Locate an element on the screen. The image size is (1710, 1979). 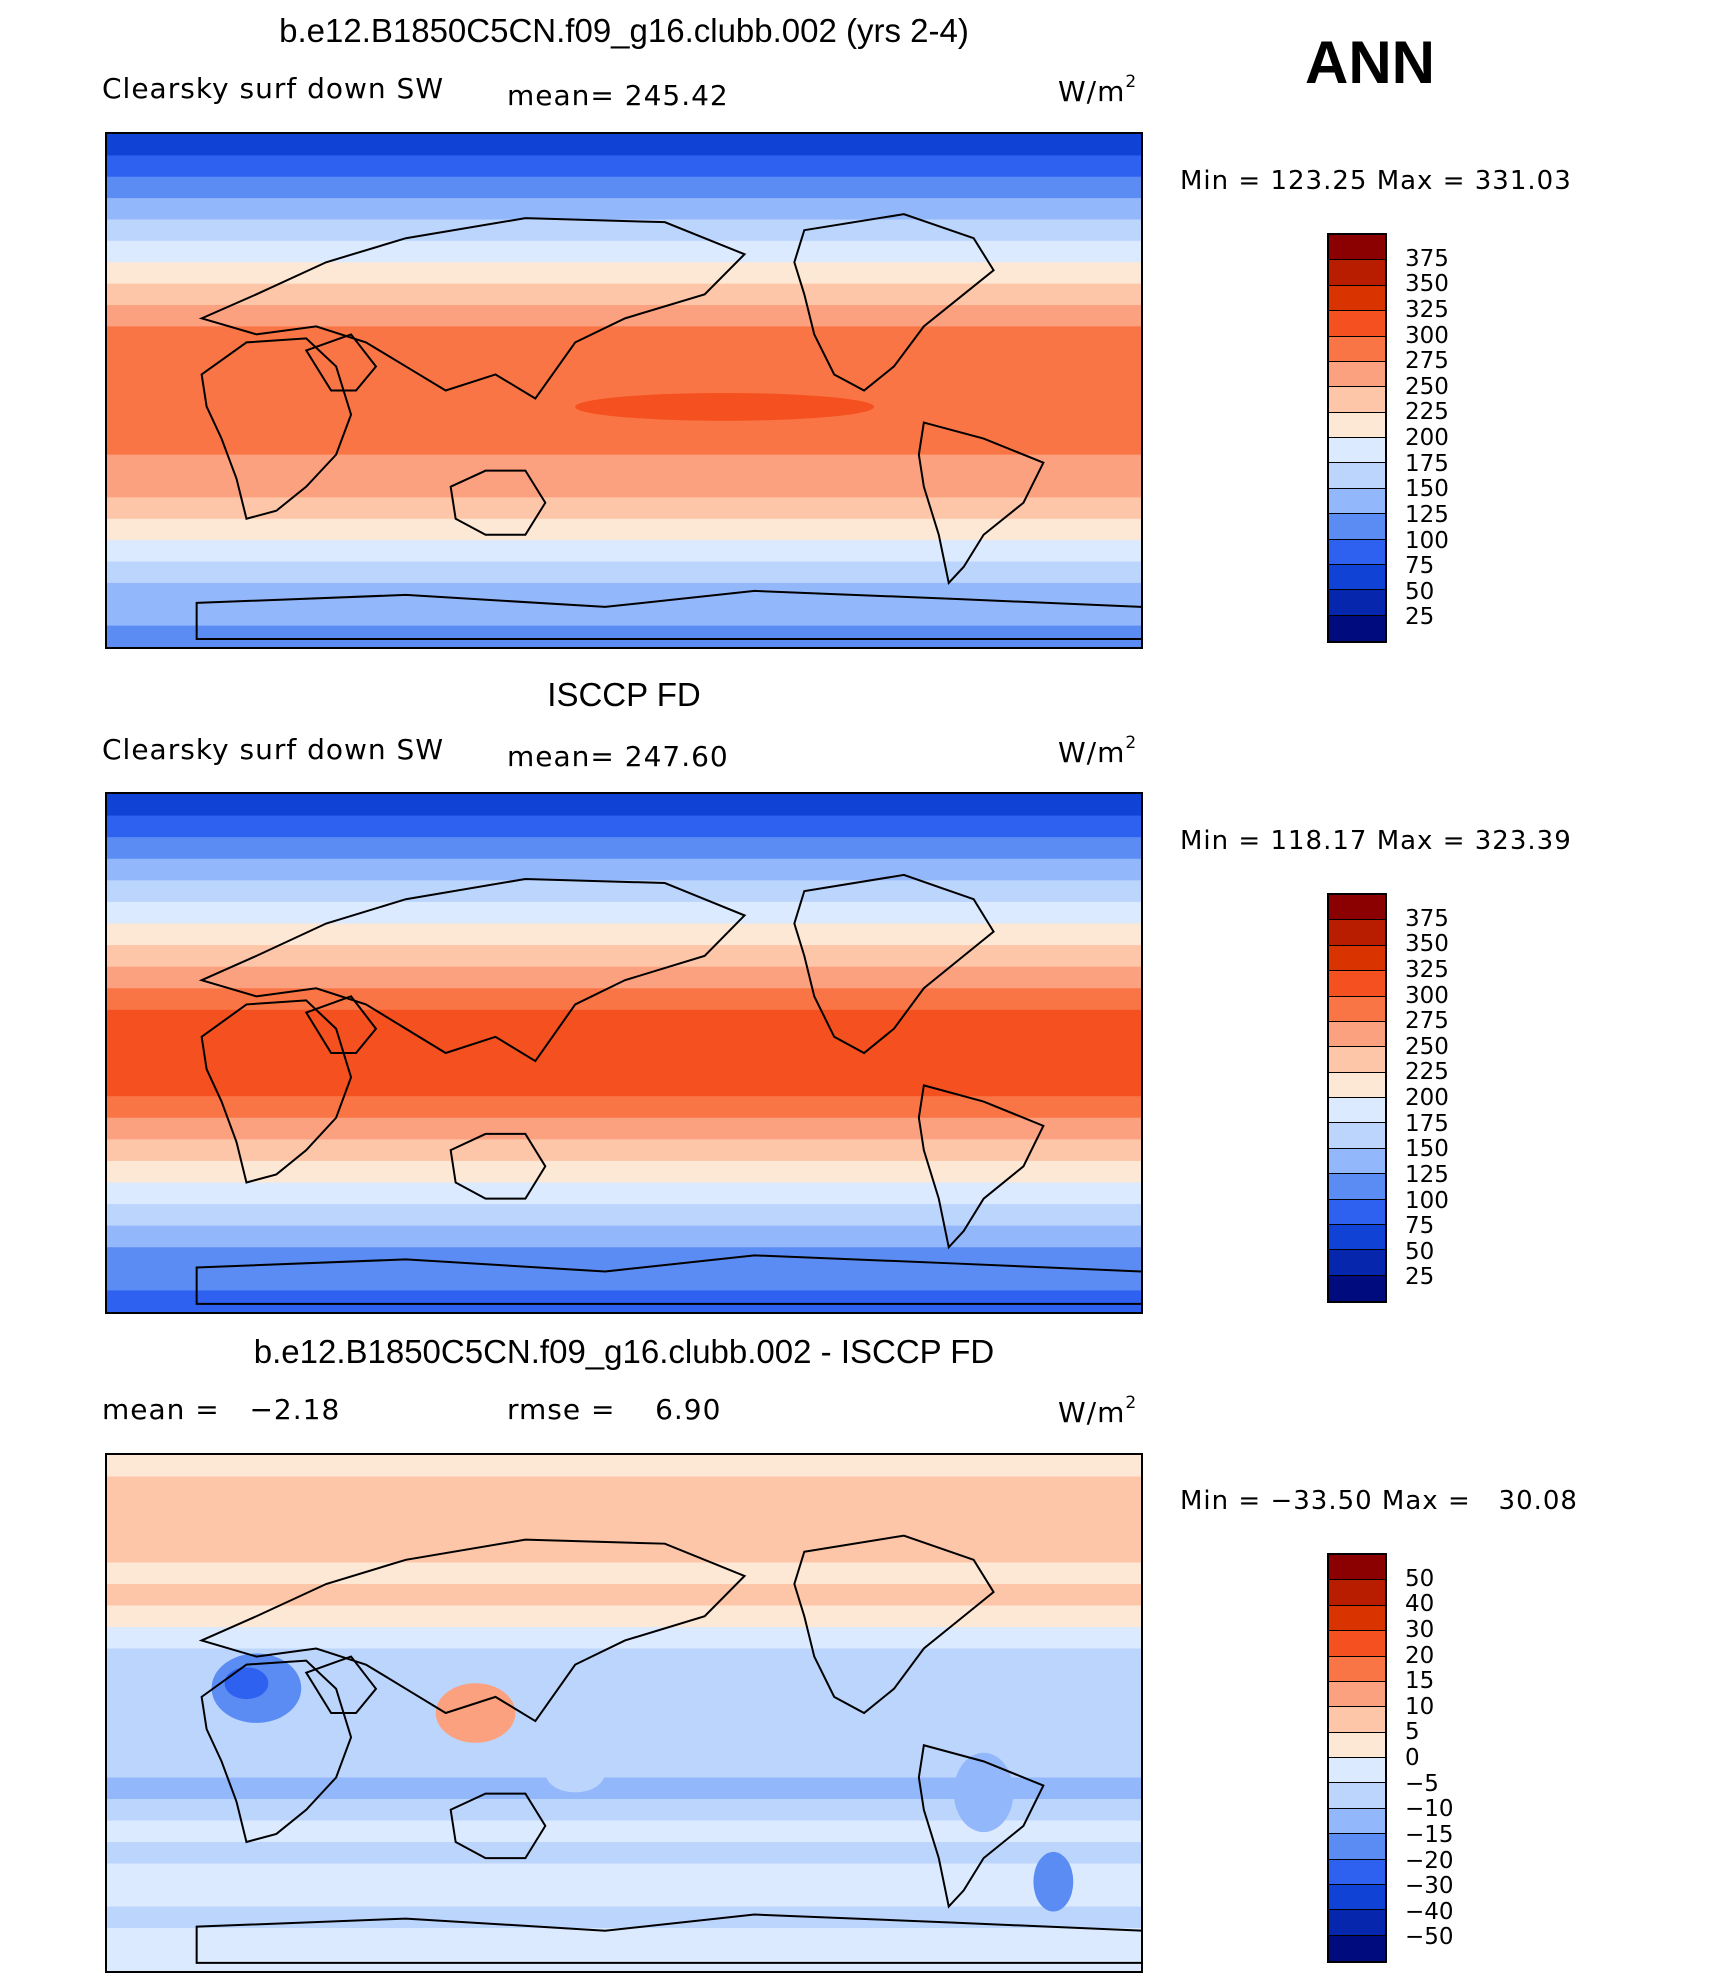
colorbar-tick-label: 25 is located at coordinates (1420, 1277).